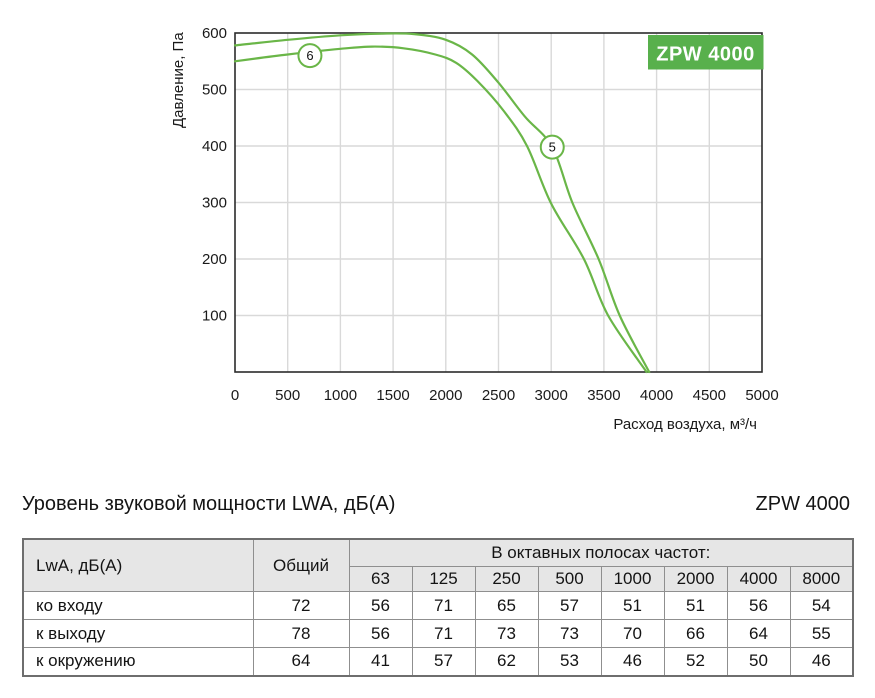  What do you see at coordinates (138, 565) in the screenshot?
I see `table-corner-cell: LwA, дБ(А)` at bounding box center [138, 565].